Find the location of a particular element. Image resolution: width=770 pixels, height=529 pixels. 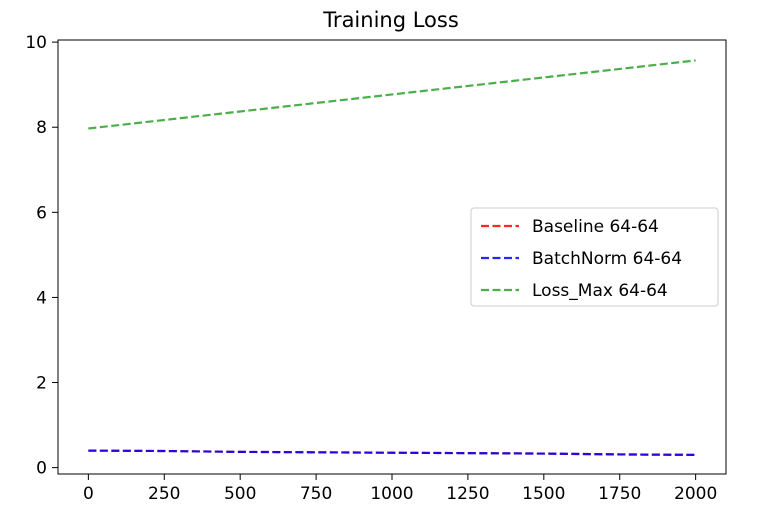

y-tick-label: 0 is located at coordinates (41, 469).